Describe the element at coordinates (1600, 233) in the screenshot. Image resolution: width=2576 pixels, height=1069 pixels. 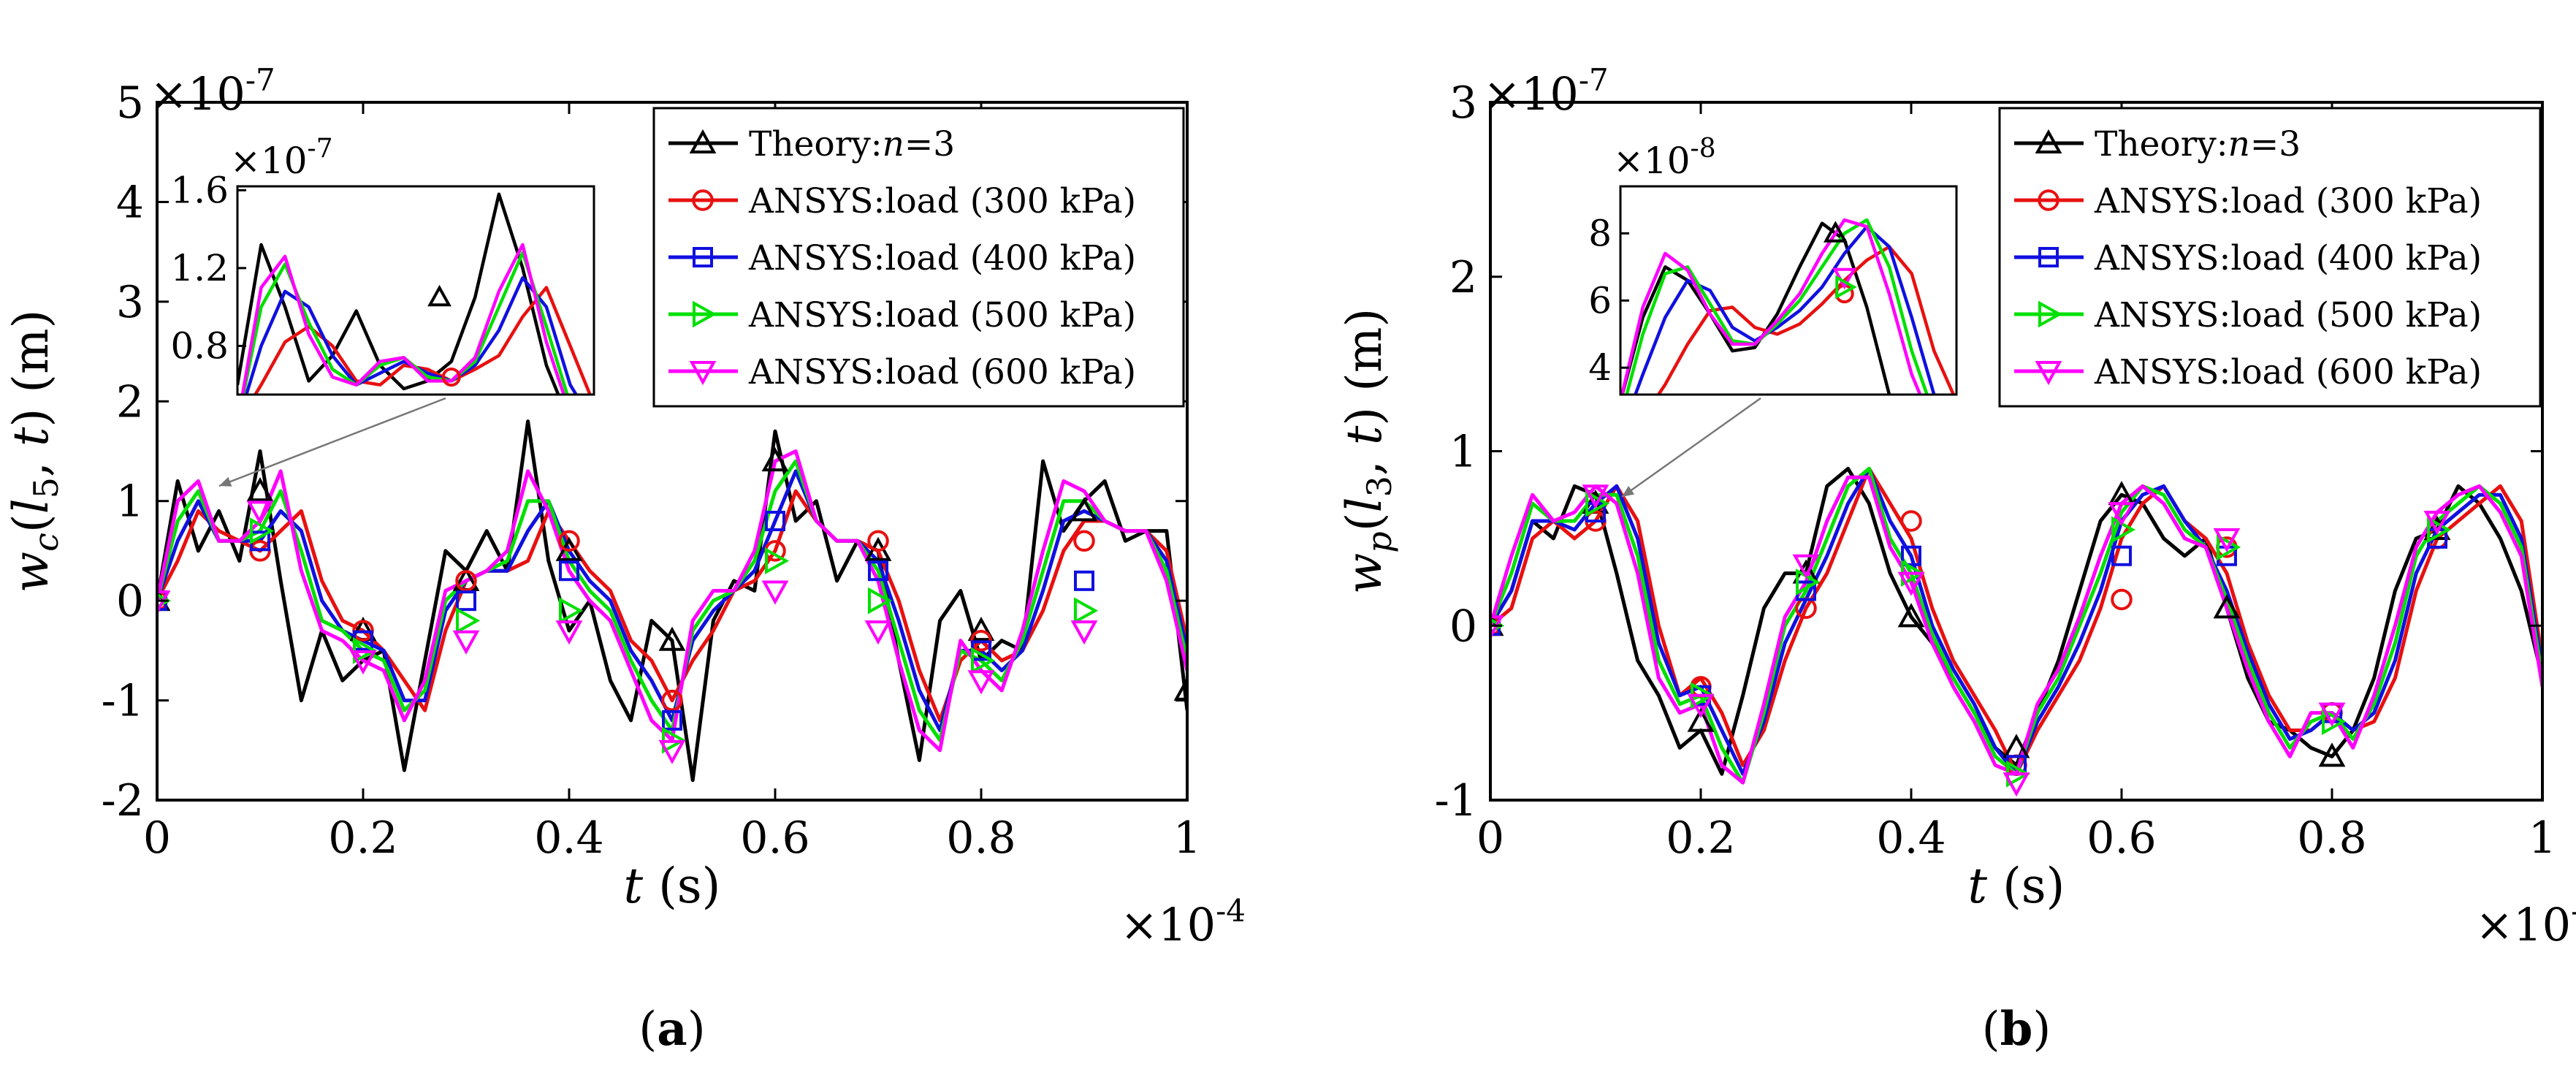
I see `inset-y-tick-label: 8` at that location.